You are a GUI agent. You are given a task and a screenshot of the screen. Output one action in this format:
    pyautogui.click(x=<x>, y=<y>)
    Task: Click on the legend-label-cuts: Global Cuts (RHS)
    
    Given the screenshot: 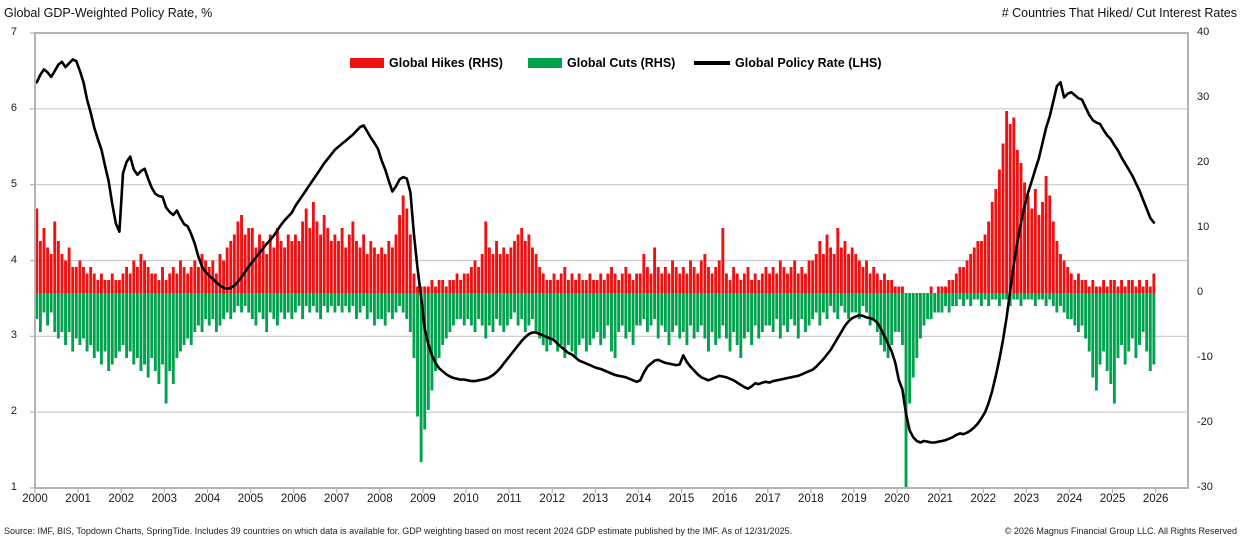 What is the action you would take?
    pyautogui.click(x=621, y=63)
    